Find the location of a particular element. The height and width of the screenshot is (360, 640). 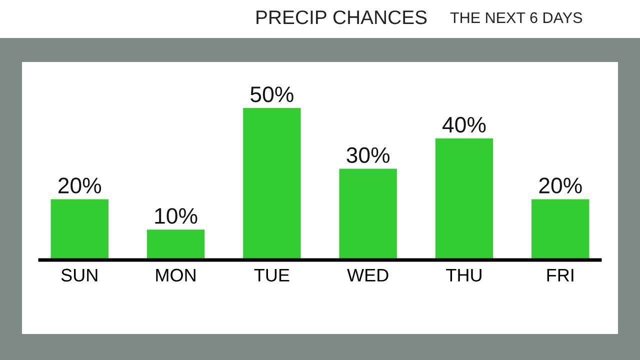

x-tick-label: THU is located at coordinates (464, 275).